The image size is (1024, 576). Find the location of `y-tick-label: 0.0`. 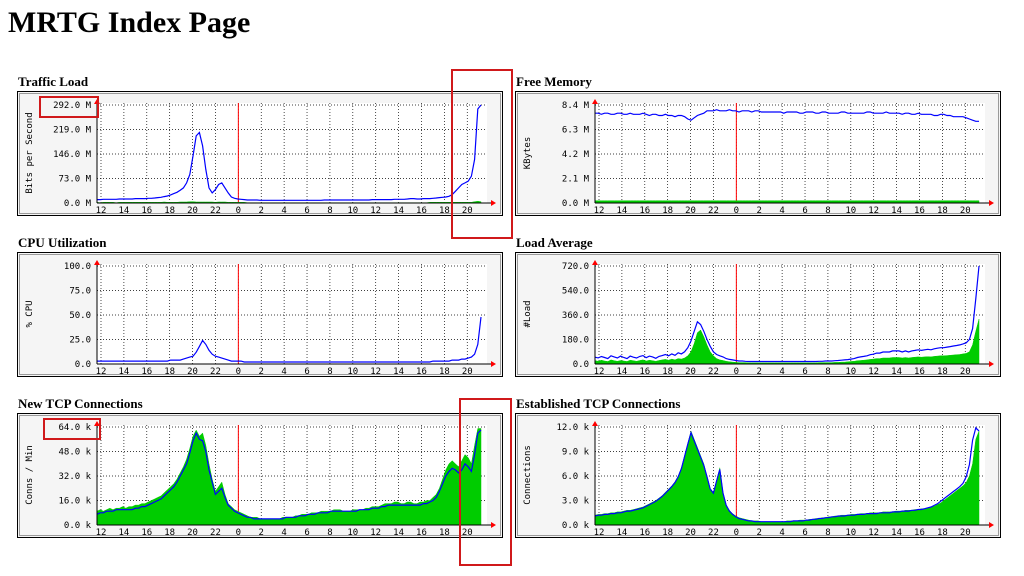

y-tick-label: 0.0 is located at coordinates (581, 365).